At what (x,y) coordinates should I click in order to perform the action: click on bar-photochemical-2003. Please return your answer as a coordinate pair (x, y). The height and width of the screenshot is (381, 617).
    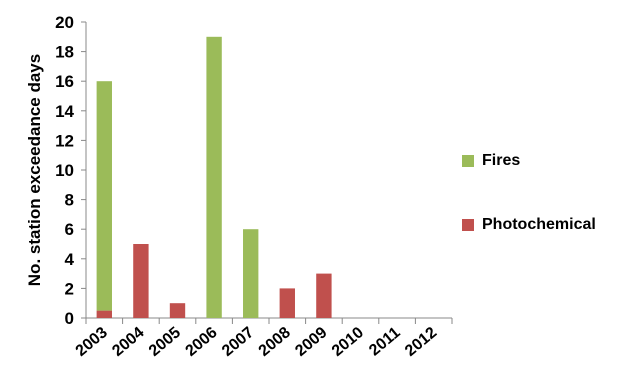
    Looking at the image, I should click on (104, 314).